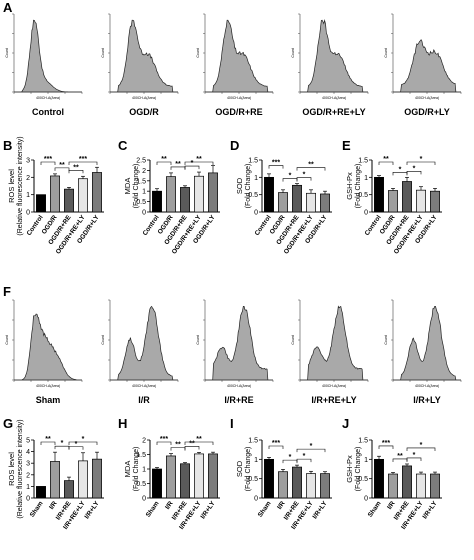 The width and height of the screenshot is (474, 560). What do you see at coordinates (235, 65) in the screenshot?
I see `histogram-a-2: Count 400CH-A(Area) OGD/R+RE` at bounding box center [235, 65].